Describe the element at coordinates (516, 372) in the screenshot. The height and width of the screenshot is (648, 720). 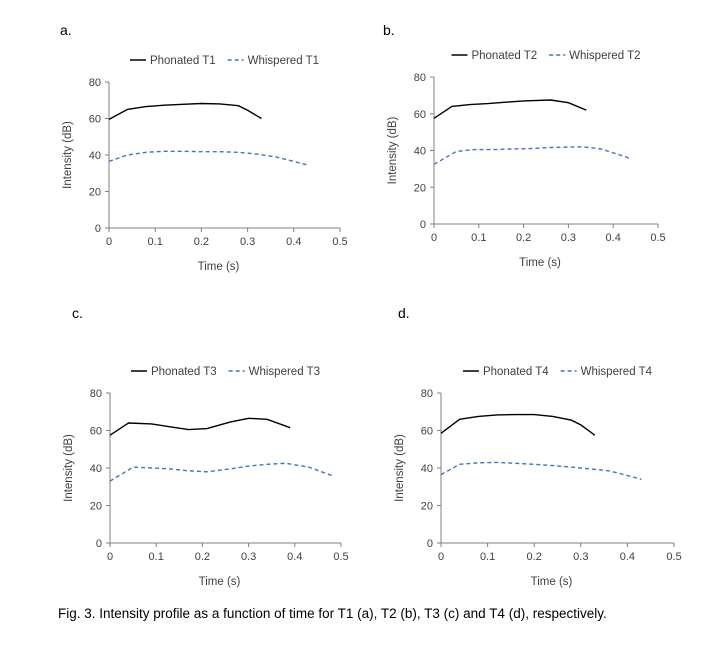
I see `legend-label: Phonated T4` at that location.